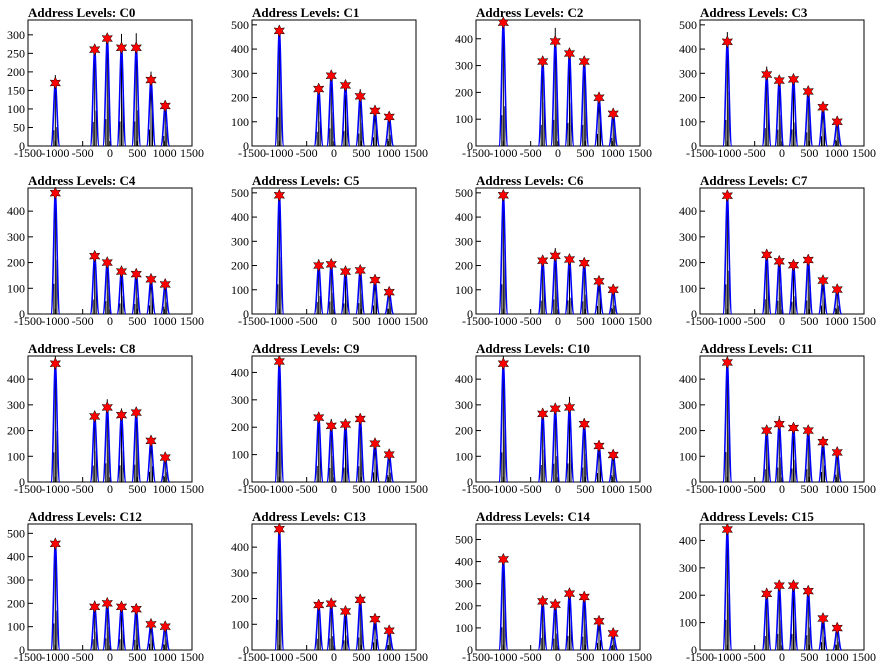  What do you see at coordinates (19, 127) in the screenshot?
I see `y-tick-label: 50` at bounding box center [19, 127].